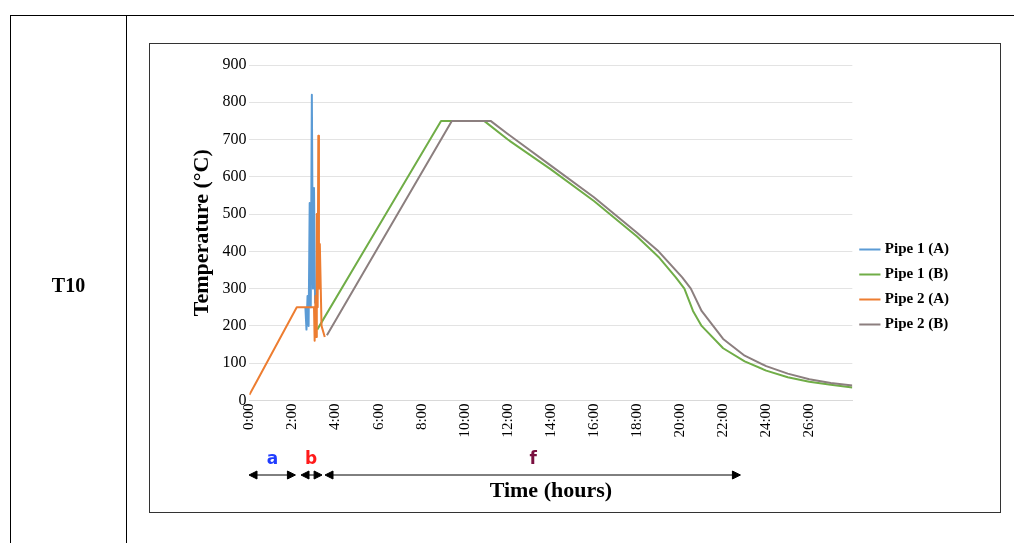 This screenshot has width=1014, height=543. What do you see at coordinates (234, 213) in the screenshot?
I see `y-tick-label: 500` at bounding box center [234, 213].